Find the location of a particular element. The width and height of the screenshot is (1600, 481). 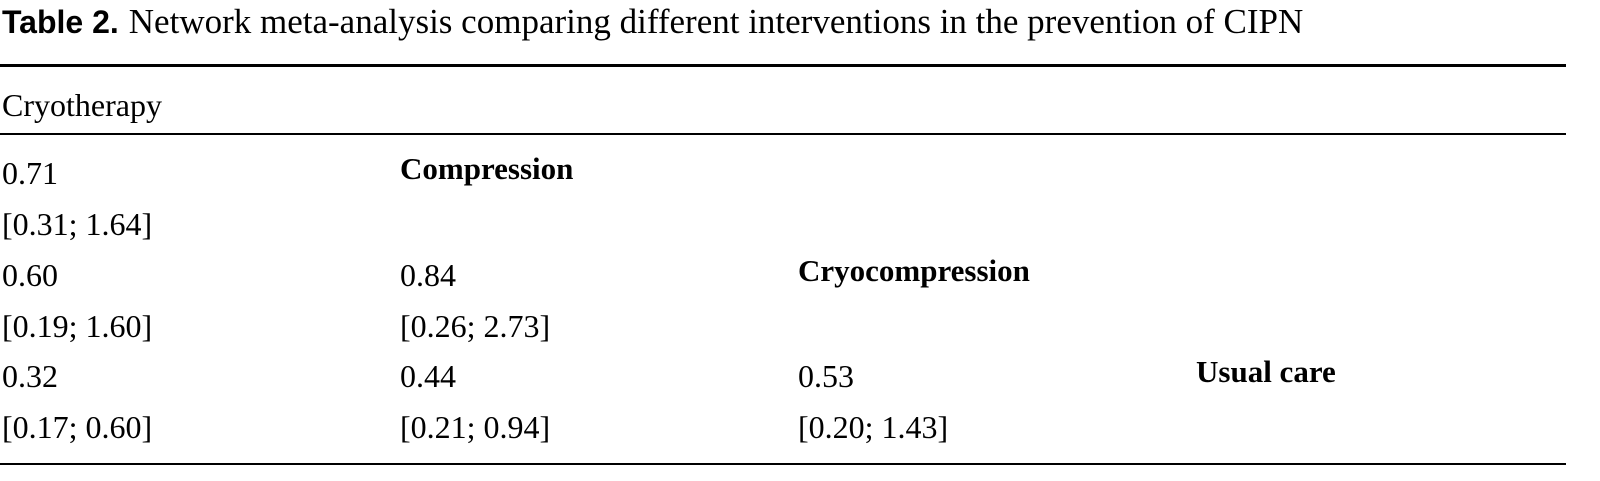

label-compression: Compression is located at coordinates (487, 168).